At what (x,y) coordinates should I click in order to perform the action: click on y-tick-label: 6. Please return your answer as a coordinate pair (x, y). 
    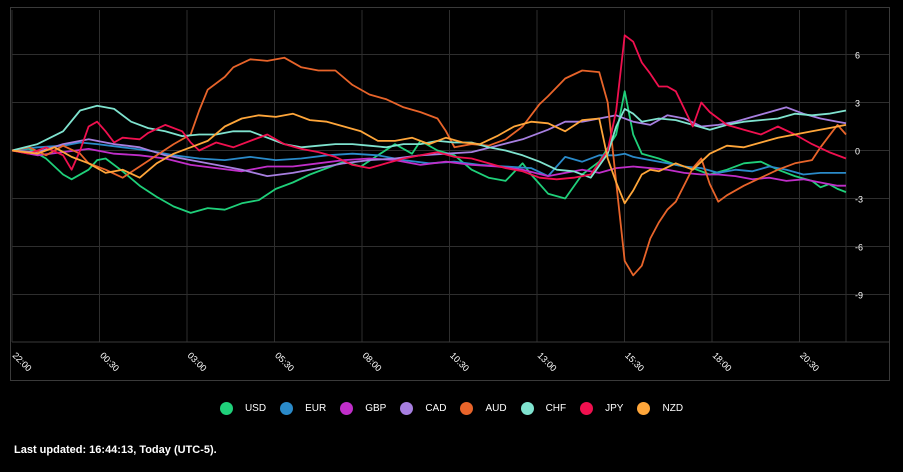
    Looking at the image, I should click on (857, 56).